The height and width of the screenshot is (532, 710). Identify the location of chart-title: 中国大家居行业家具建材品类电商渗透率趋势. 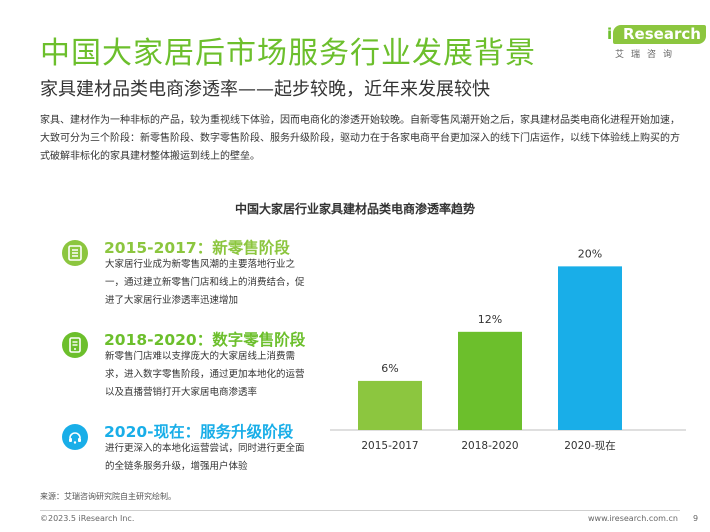
(354, 209).